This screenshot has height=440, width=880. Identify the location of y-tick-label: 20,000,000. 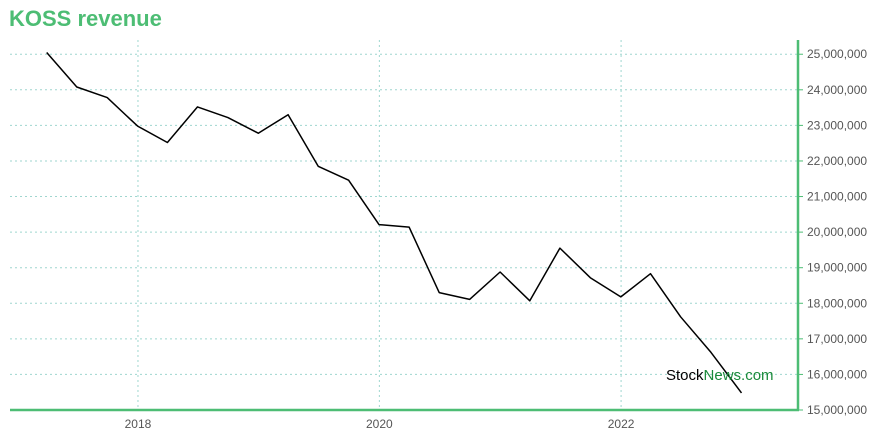
(837, 232).